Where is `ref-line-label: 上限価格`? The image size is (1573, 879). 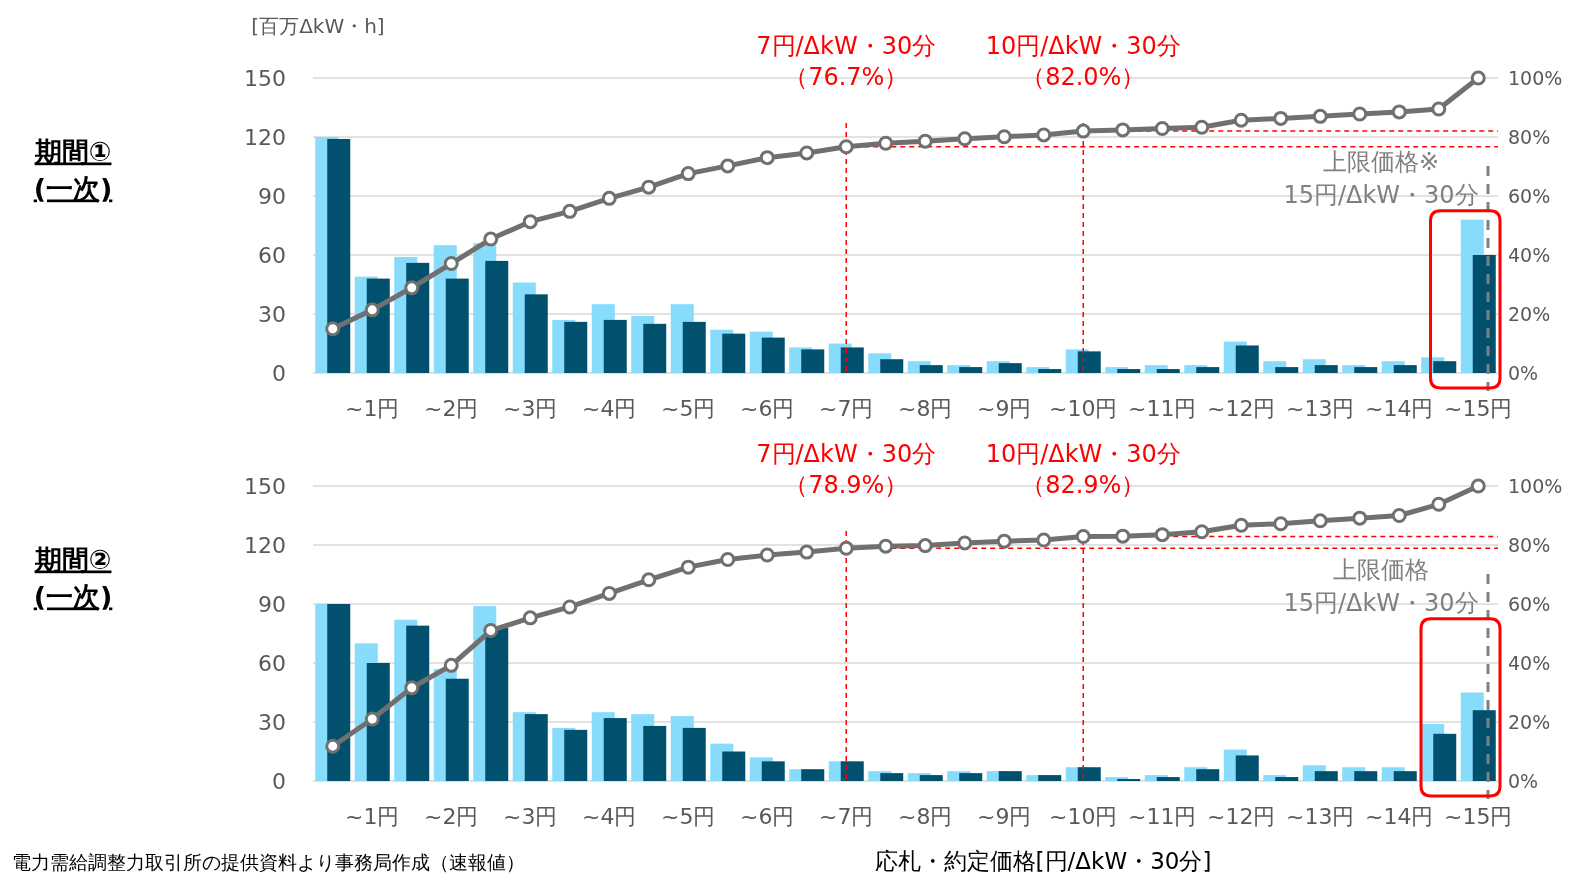
ref-line-label: 上限価格 is located at coordinates (1381, 570).